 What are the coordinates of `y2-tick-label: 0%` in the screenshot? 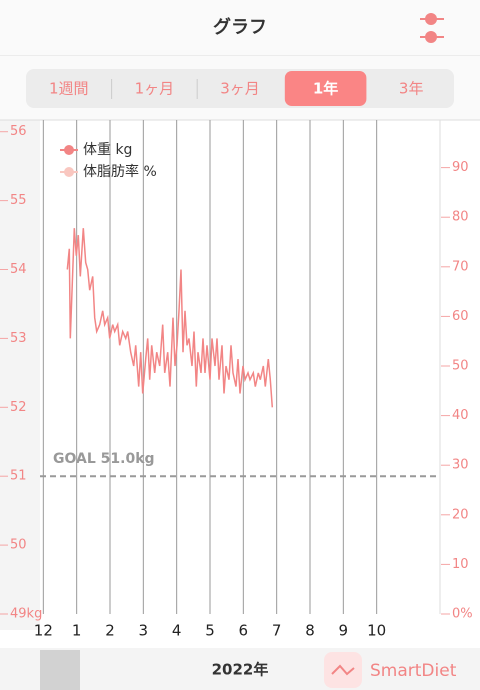 It's located at (462, 614).